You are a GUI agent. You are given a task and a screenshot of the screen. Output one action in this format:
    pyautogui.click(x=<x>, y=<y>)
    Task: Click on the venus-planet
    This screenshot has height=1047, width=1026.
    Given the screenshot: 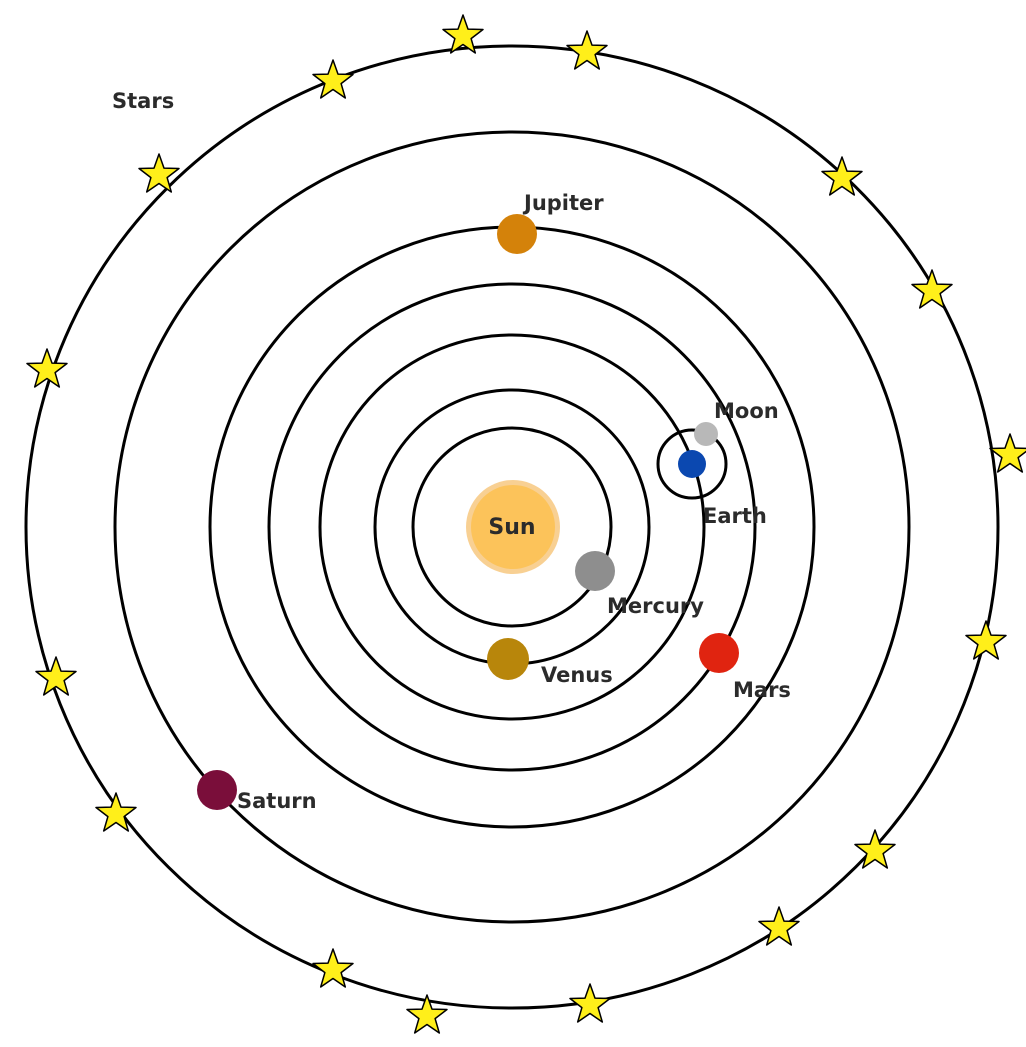 What is the action you would take?
    pyautogui.click(x=508, y=659)
    